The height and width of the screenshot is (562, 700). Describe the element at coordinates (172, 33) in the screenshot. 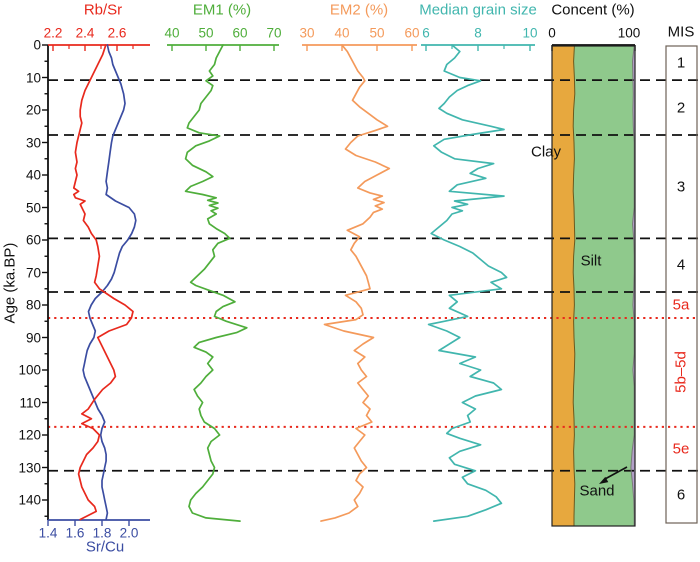

I see `em1-axis-tick-label: 40` at that location.